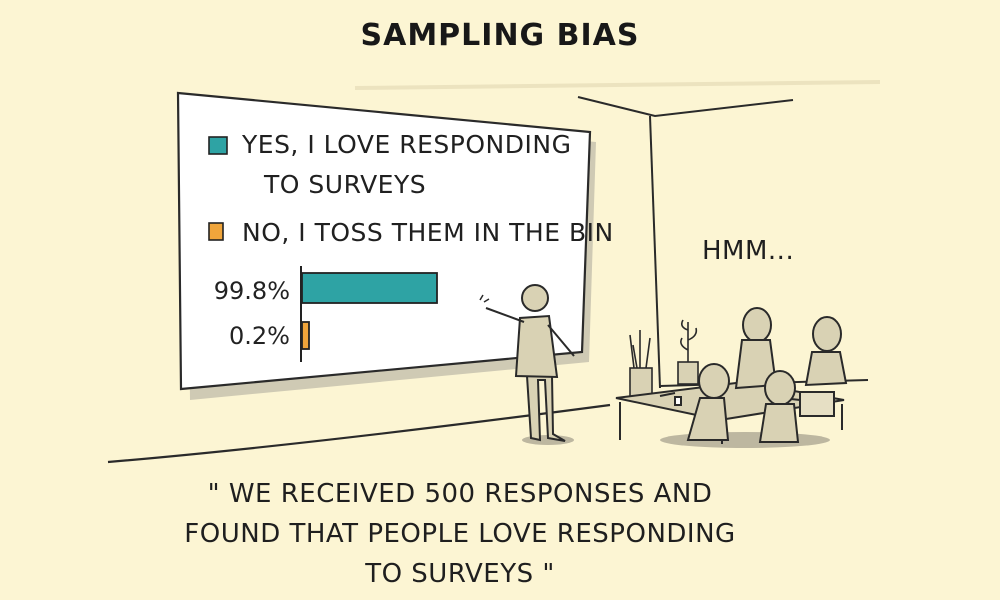 Image resolution: width=1000 pixels, height=600 pixels. I want to click on plant-right, so click(688, 352).